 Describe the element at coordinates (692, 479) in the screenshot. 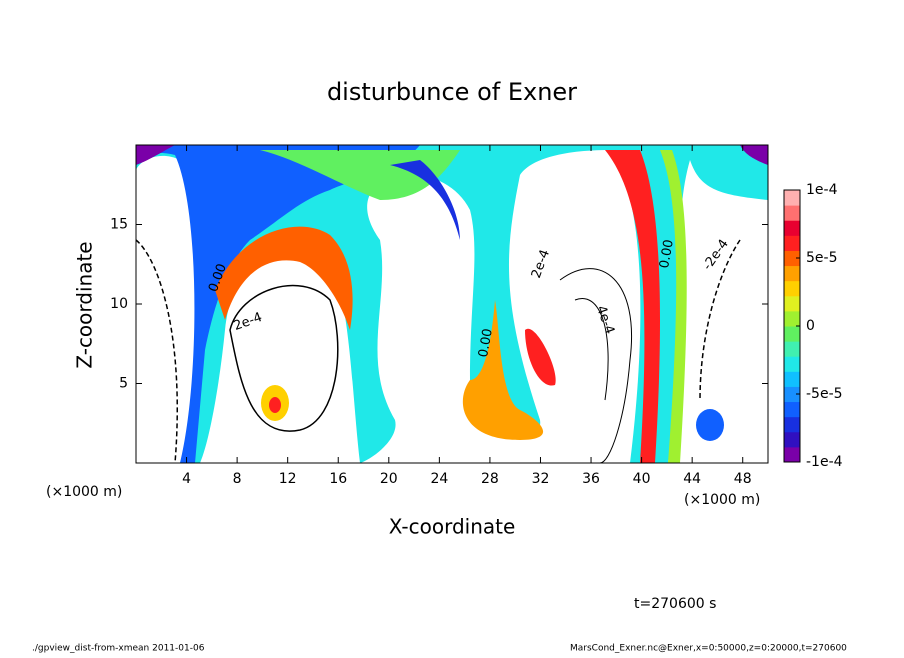

I see `x-tick-label: 44` at that location.